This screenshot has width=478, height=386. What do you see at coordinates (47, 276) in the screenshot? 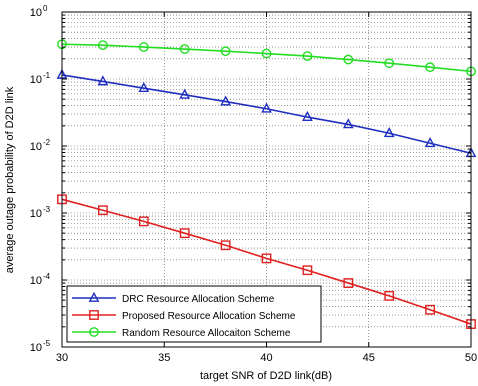
I see `y-tick-exponent: -4` at bounding box center [47, 276].